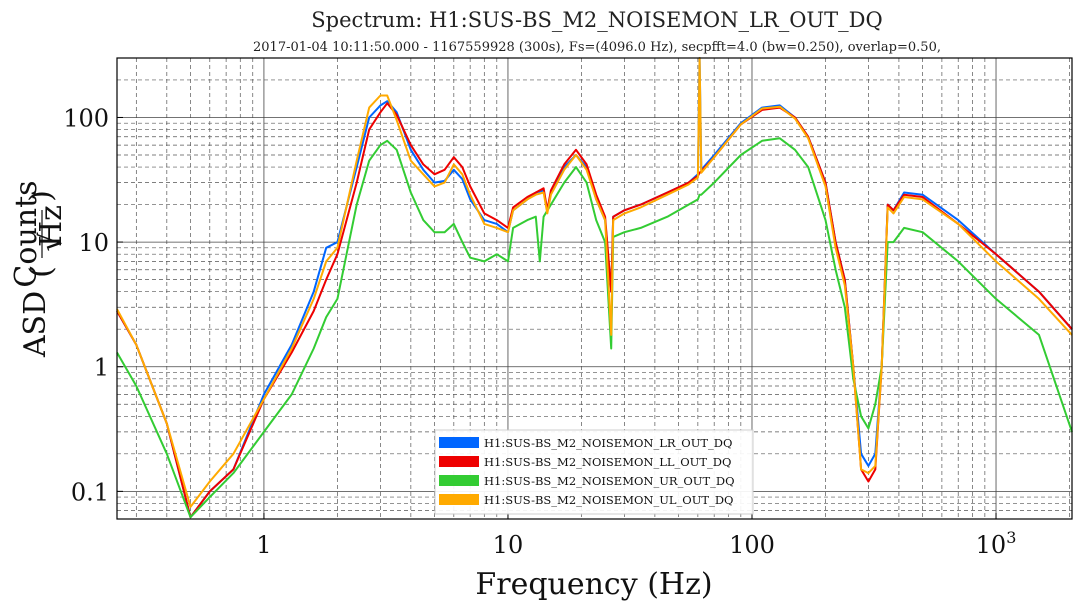  What do you see at coordinates (51, 242) in the screenshot?
I see `y-axis-label-sqrt-sign: √` at bounding box center [51, 242].